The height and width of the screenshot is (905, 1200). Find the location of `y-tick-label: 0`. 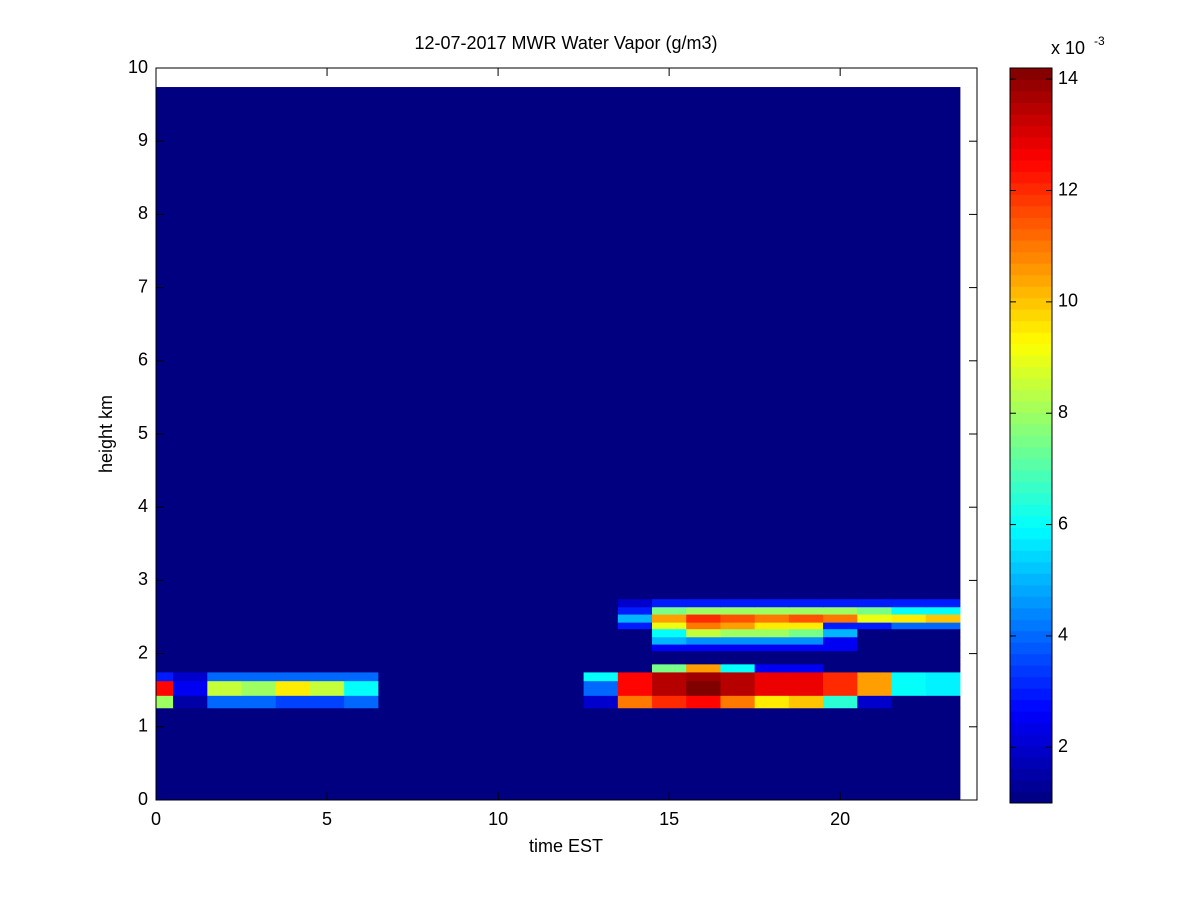

y-tick-label: 0 is located at coordinates (143, 799).